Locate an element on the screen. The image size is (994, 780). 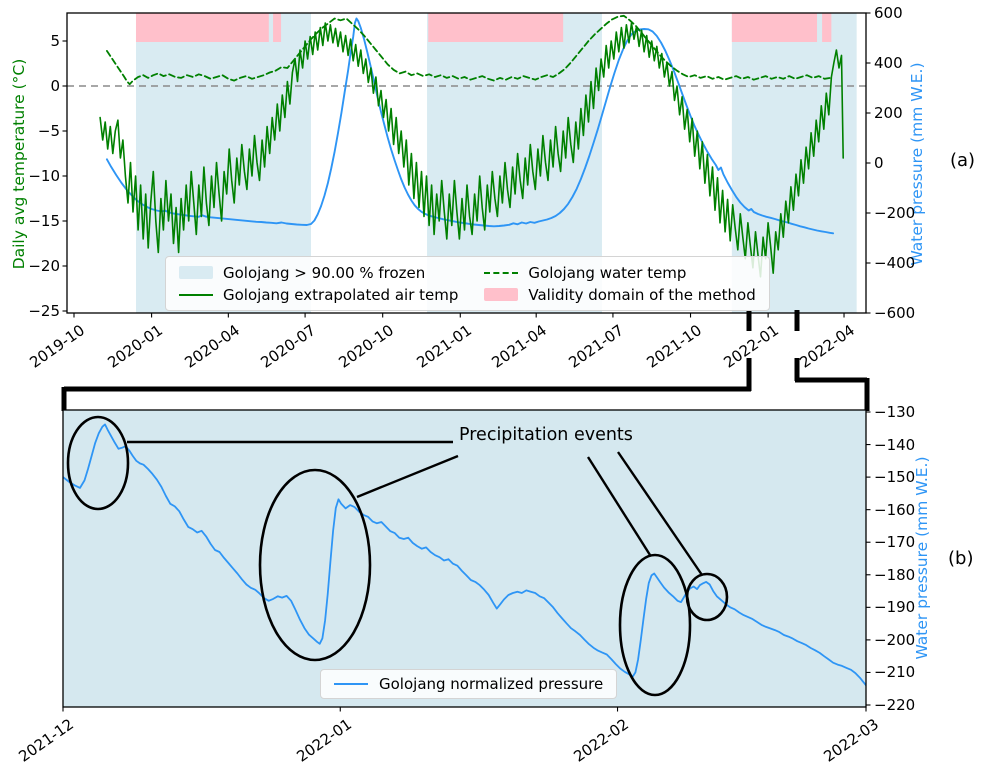
water-temp-line is located at coordinates (469, 50).